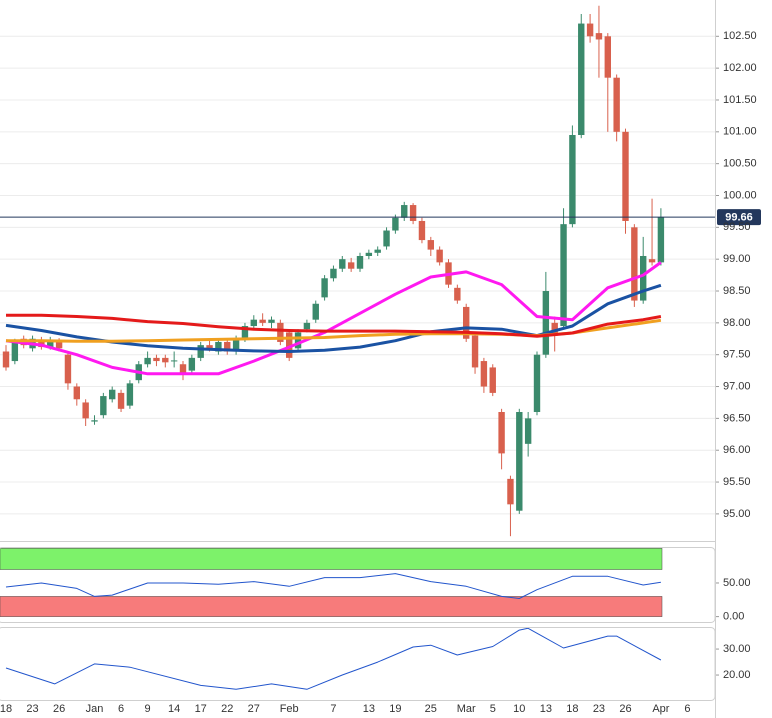  I want to click on y-tick-label: 102.00, so click(740, 68).